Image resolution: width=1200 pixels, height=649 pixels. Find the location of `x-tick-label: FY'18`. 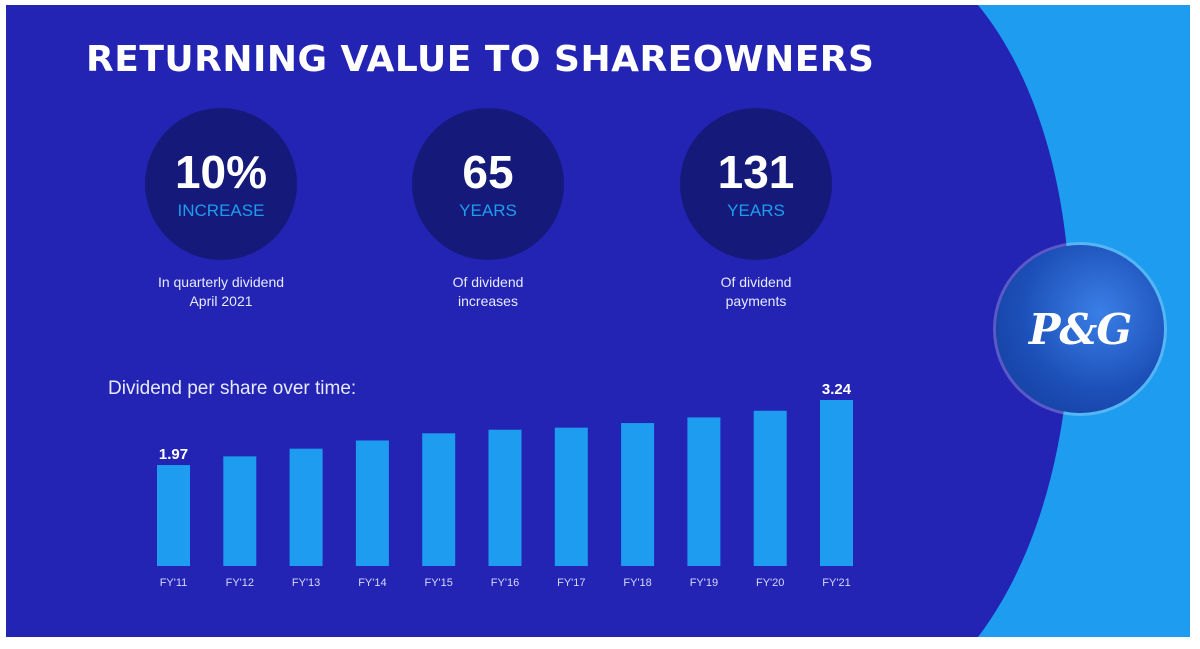

x-tick-label: FY'18 is located at coordinates (637, 583).